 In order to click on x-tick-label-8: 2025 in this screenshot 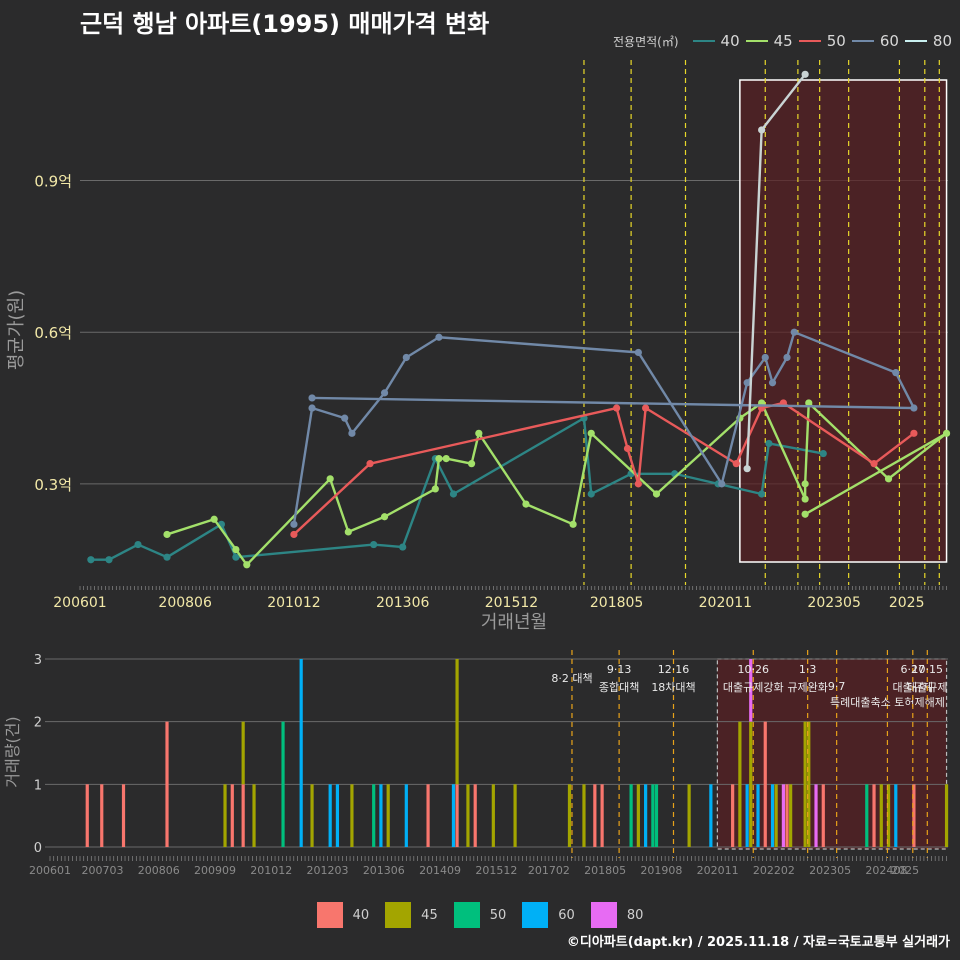, I will do `click(907, 603)`.